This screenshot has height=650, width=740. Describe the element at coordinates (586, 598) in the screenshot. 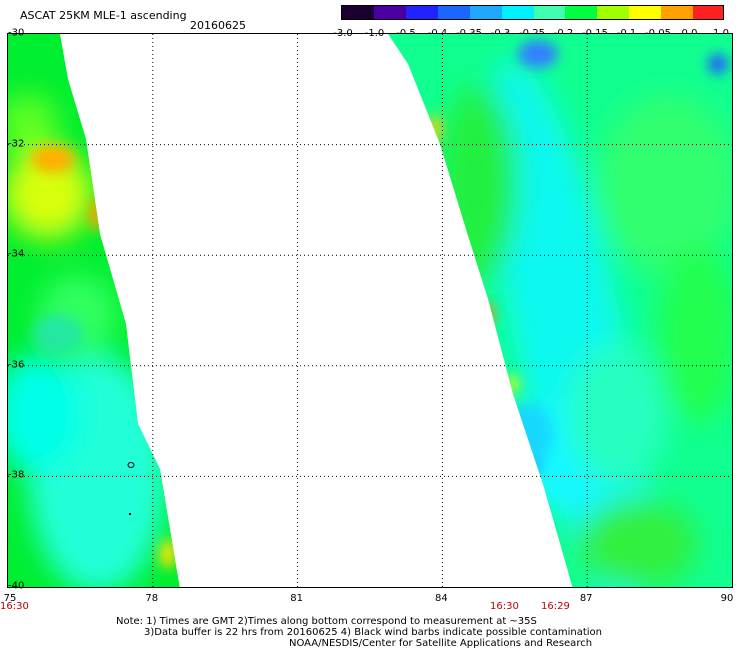

I see `longitude-label: 87` at that location.